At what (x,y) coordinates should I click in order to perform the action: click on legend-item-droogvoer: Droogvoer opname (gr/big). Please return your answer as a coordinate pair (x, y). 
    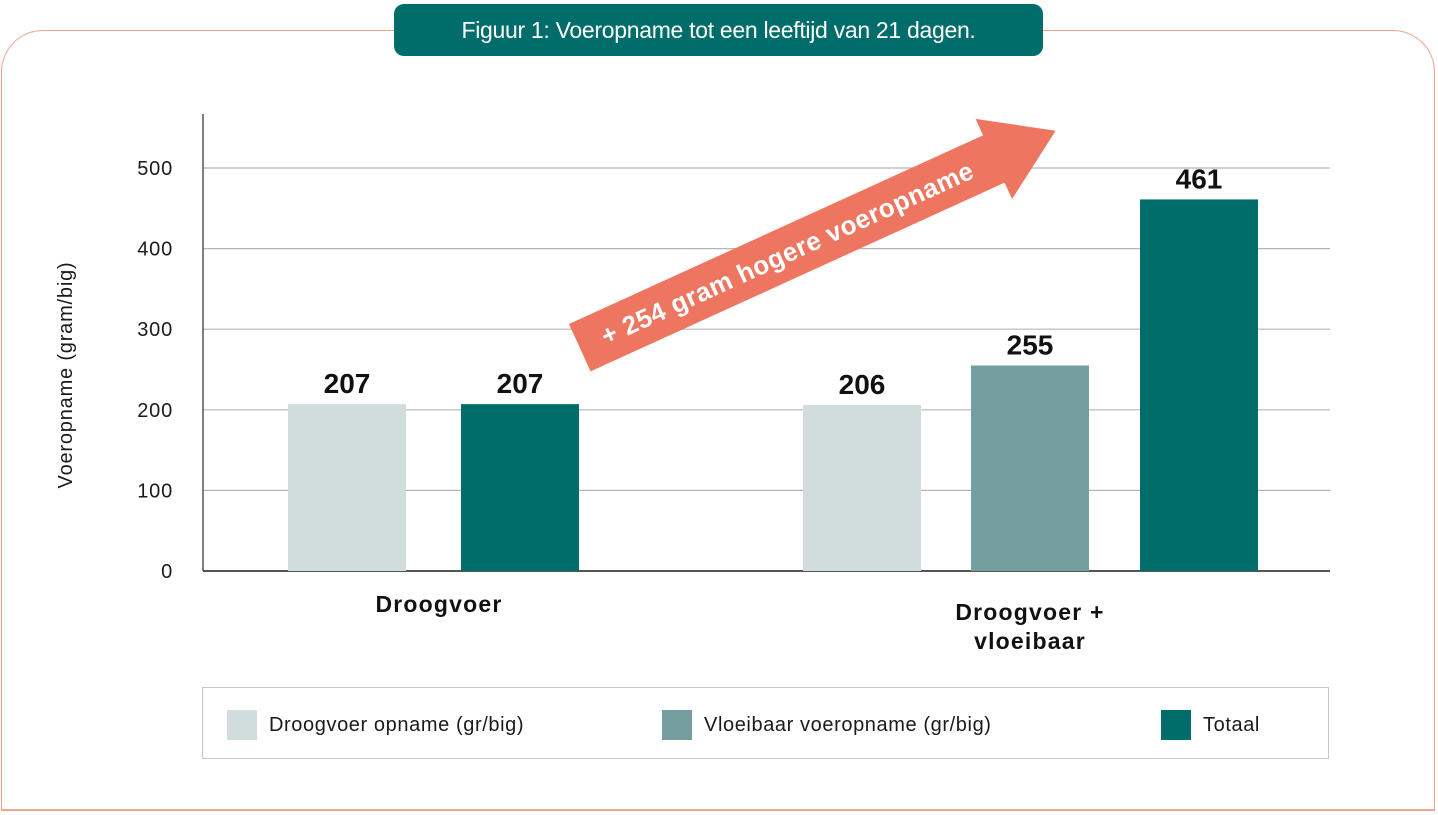
    Looking at the image, I should click on (375, 725).